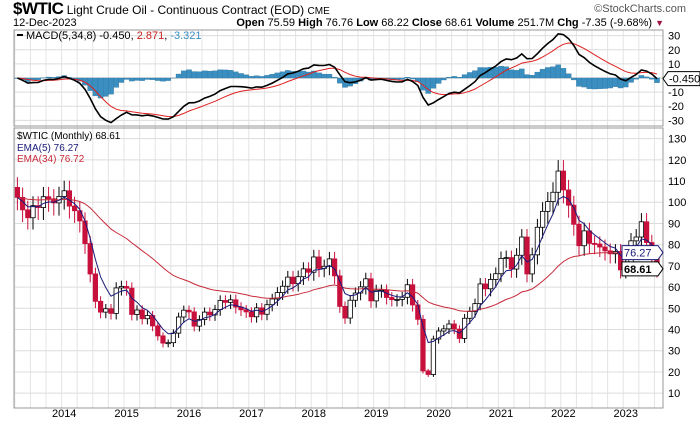  Describe the element at coordinates (674, 331) in the screenshot. I see `price-tick-label: 40` at that location.